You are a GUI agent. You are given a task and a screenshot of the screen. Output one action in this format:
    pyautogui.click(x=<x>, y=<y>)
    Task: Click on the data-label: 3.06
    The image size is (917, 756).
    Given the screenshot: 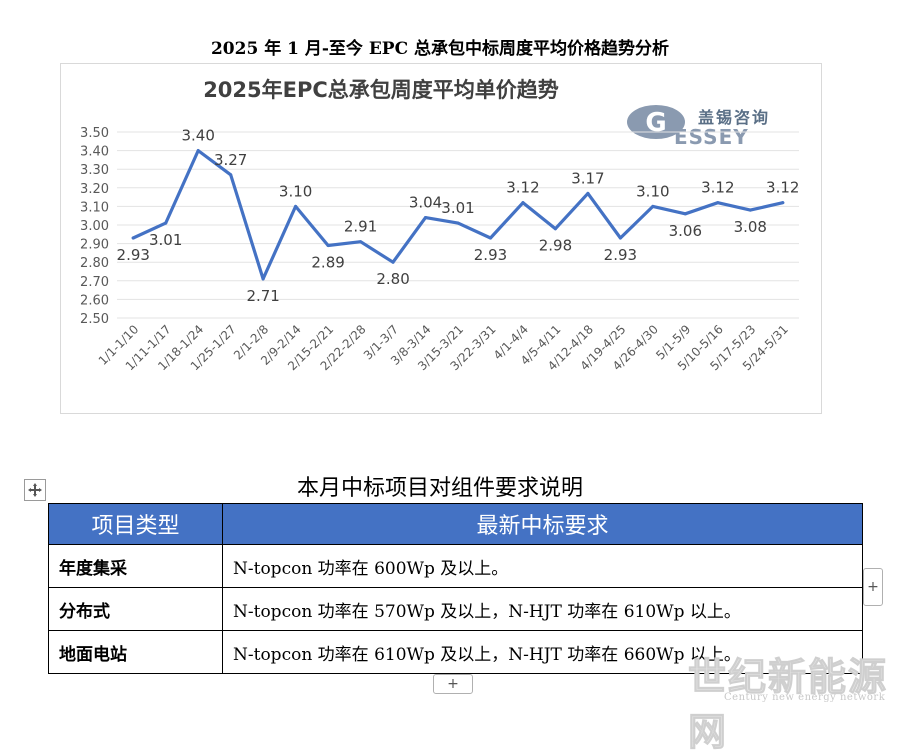 What is the action you would take?
    pyautogui.click(x=685, y=231)
    